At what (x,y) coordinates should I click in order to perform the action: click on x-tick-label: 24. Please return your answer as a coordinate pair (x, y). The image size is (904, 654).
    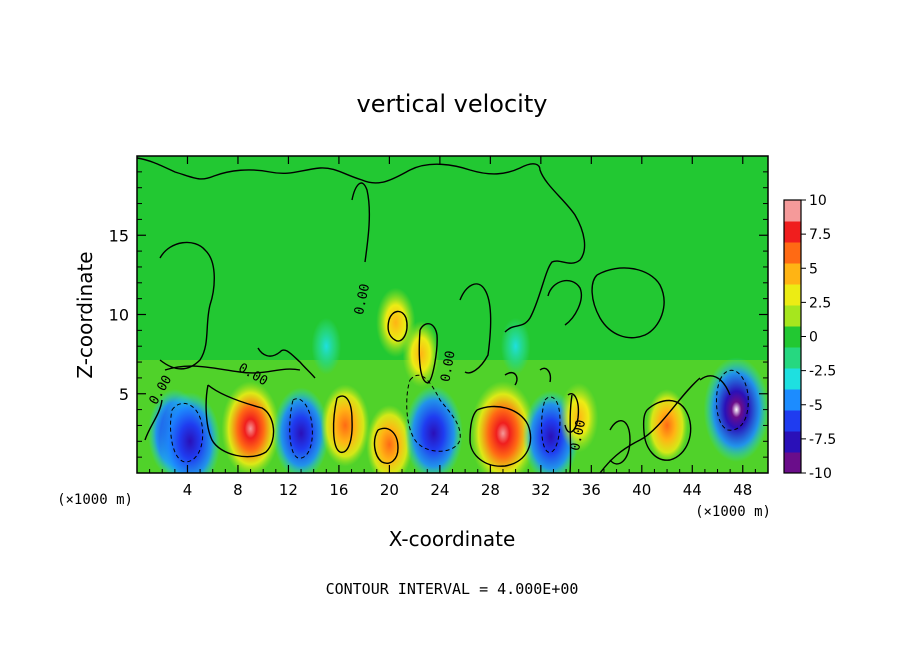
    Looking at the image, I should click on (439, 490).